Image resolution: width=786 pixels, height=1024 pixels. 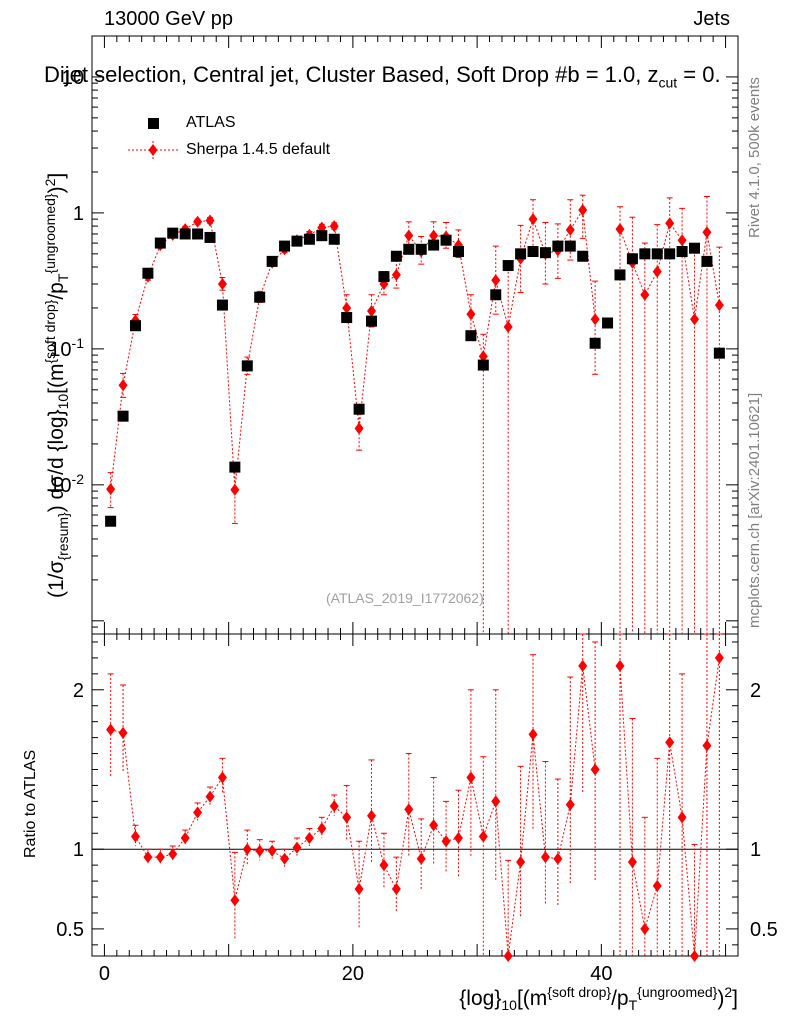 What do you see at coordinates (755, 850) in the screenshot?
I see `ratio-tick-label-right: 1` at bounding box center [755, 850].